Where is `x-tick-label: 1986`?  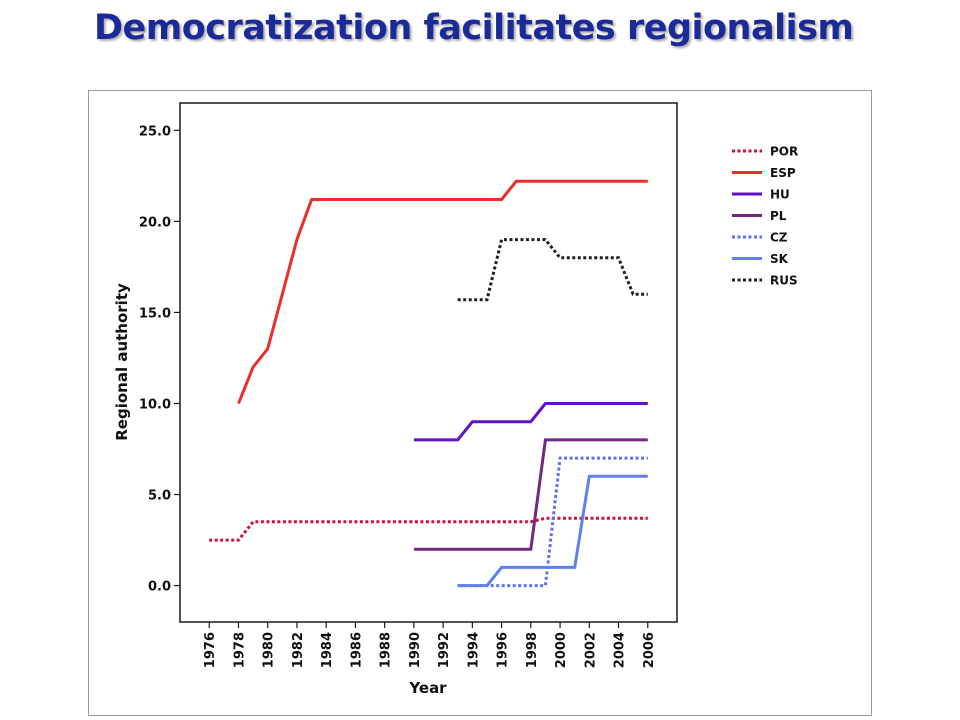 x-tick-label: 1986 is located at coordinates (356, 650).